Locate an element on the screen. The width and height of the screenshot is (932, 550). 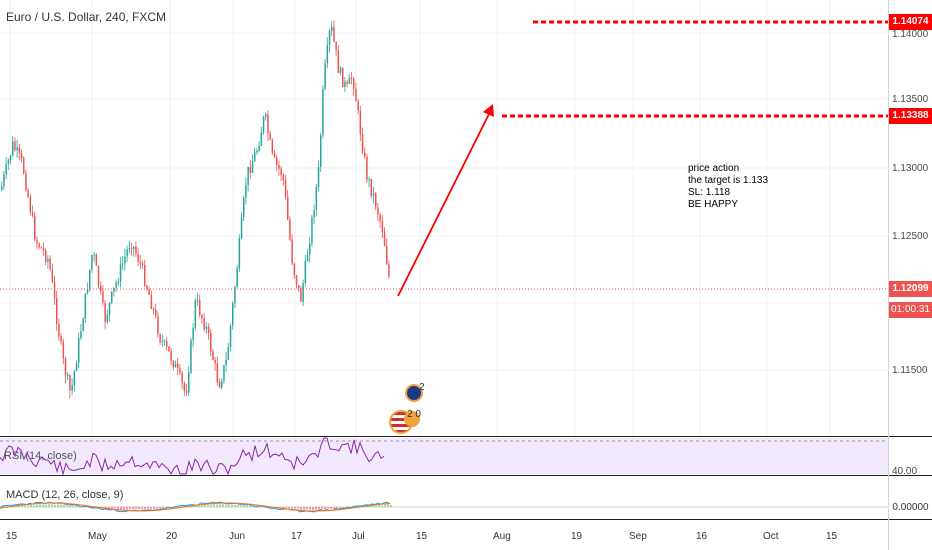
rsi-chart is located at coordinates (444, 456).